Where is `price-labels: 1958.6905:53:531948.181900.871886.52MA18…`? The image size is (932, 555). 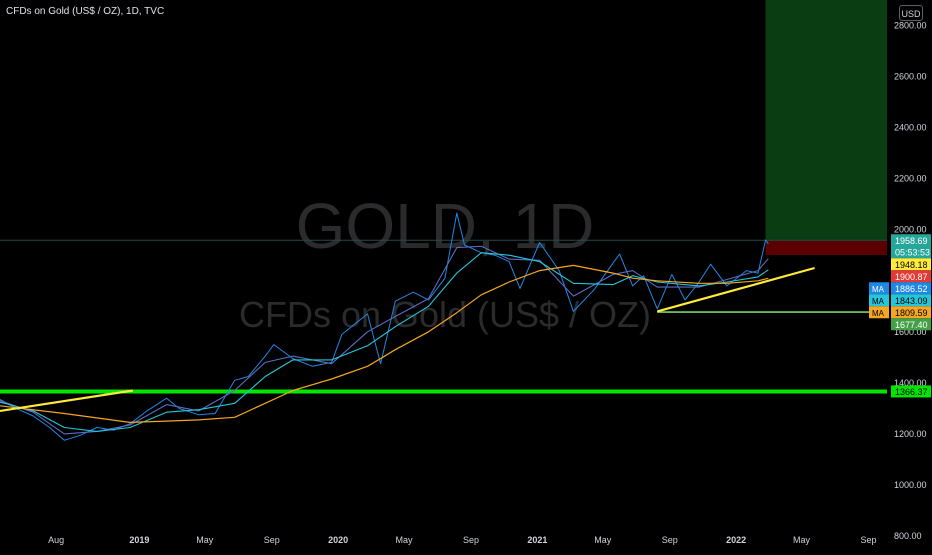 price-labels: 1958.6905:53:531948.181900.871886.52MA18… is located at coordinates (900, 316).